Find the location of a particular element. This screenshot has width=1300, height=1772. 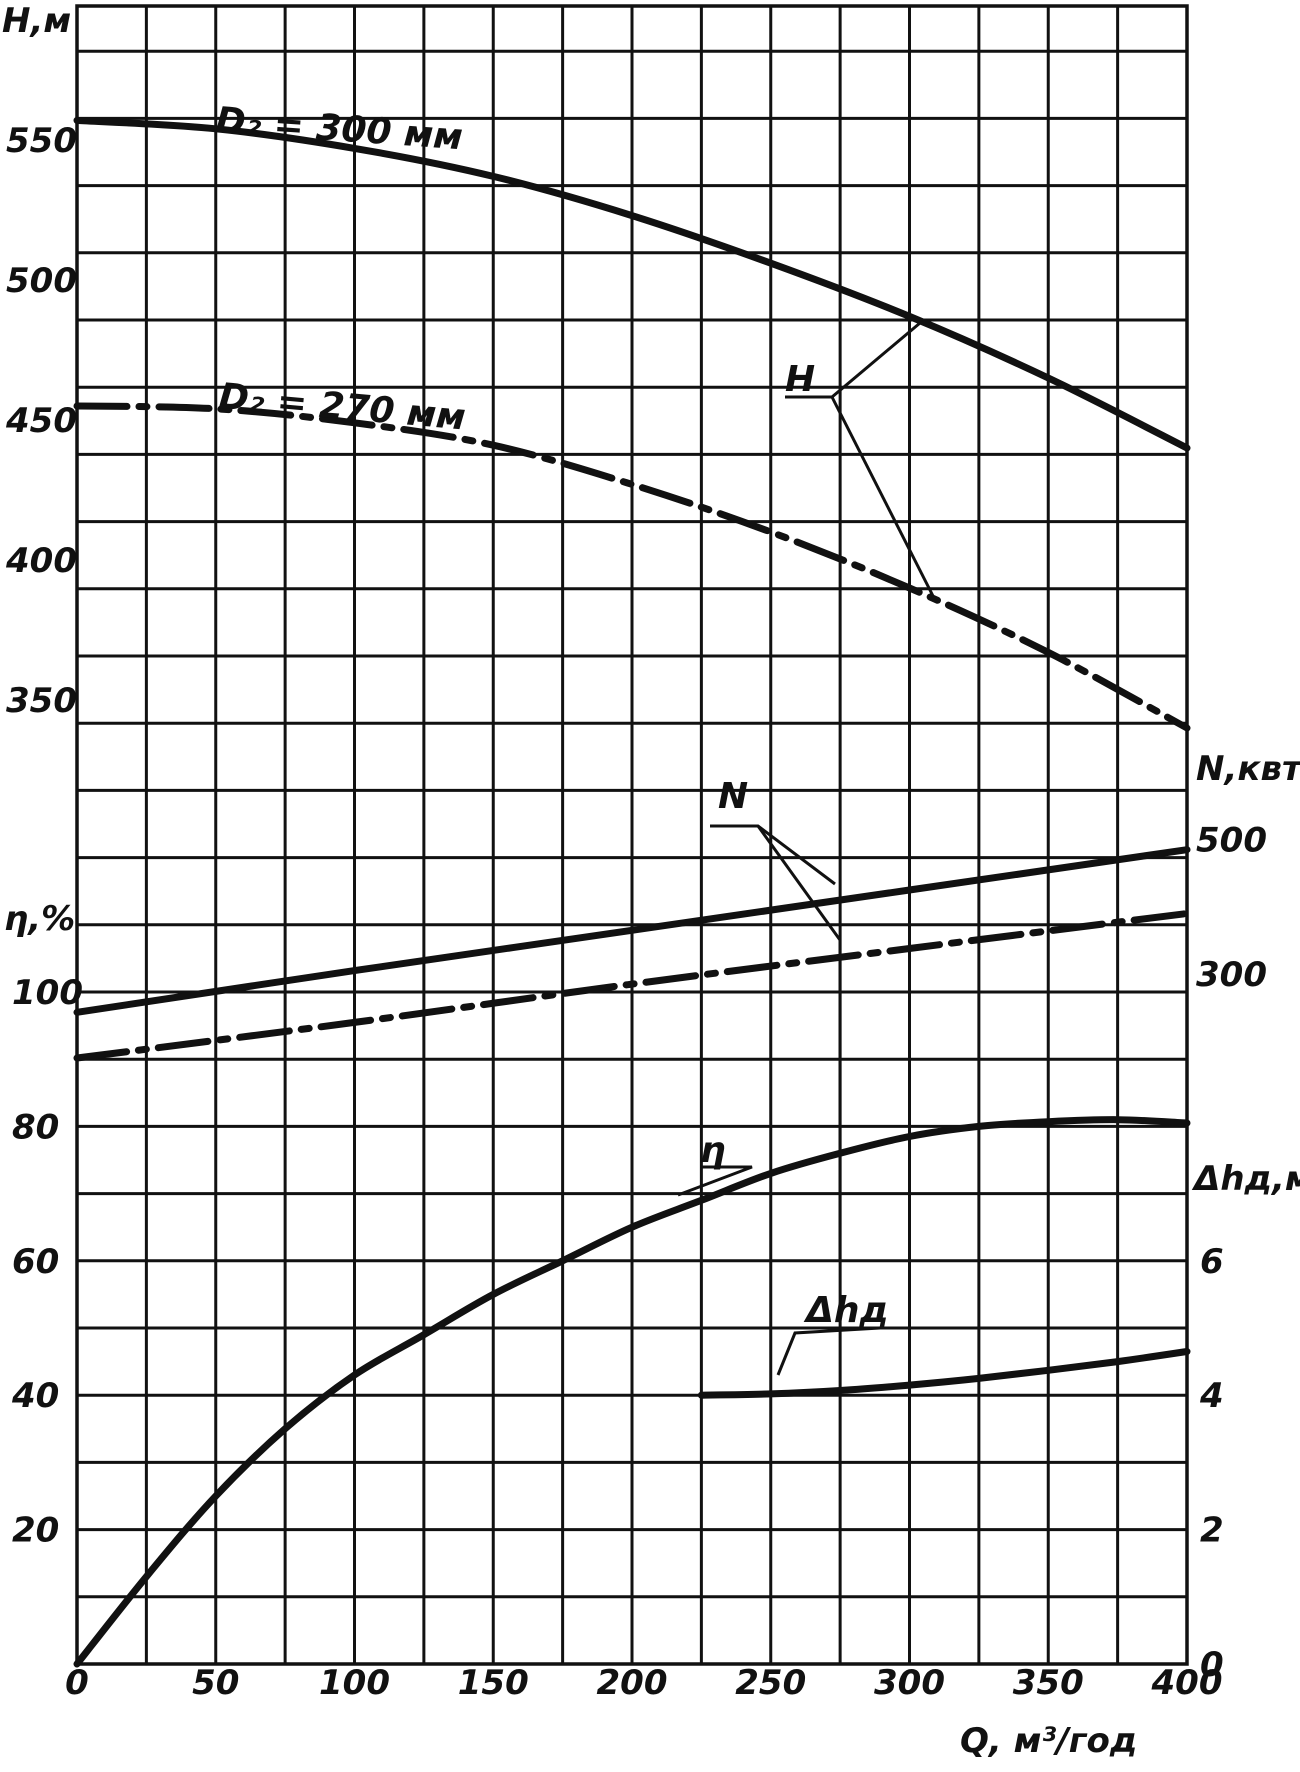

h-axis-title: H,м is located at coordinates (36, 21).